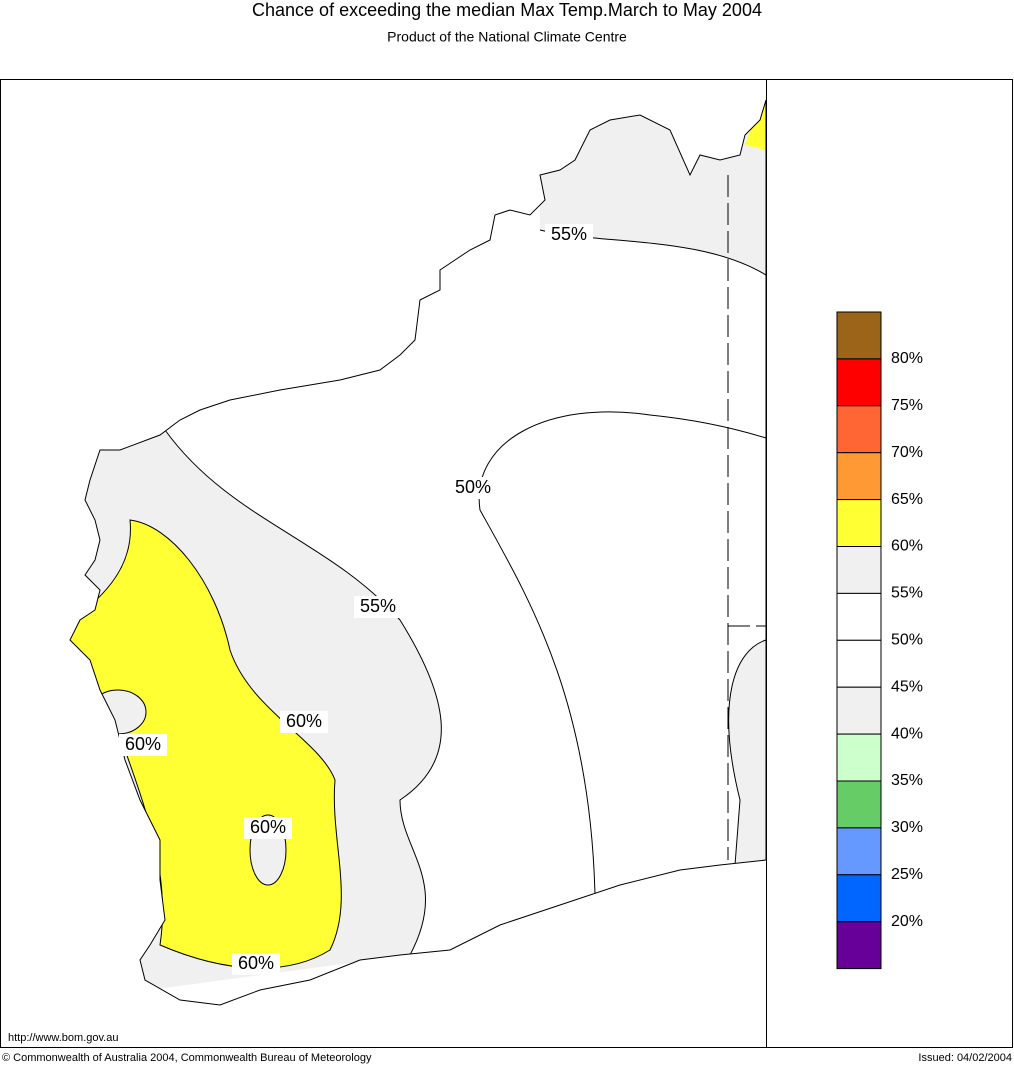 The width and height of the screenshot is (1014, 1066). I want to click on legend-label: 65%, so click(907, 499).